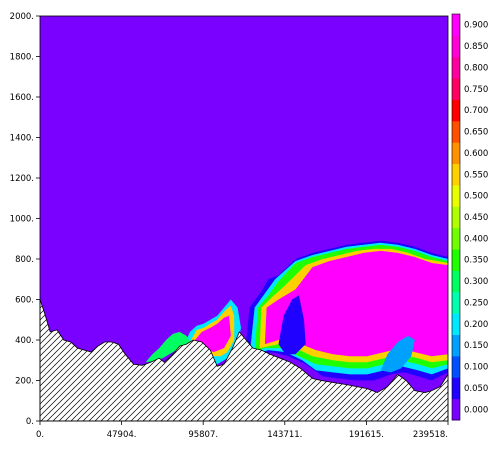  I want to click on colorbar-label: 0.800, so click(476, 68).